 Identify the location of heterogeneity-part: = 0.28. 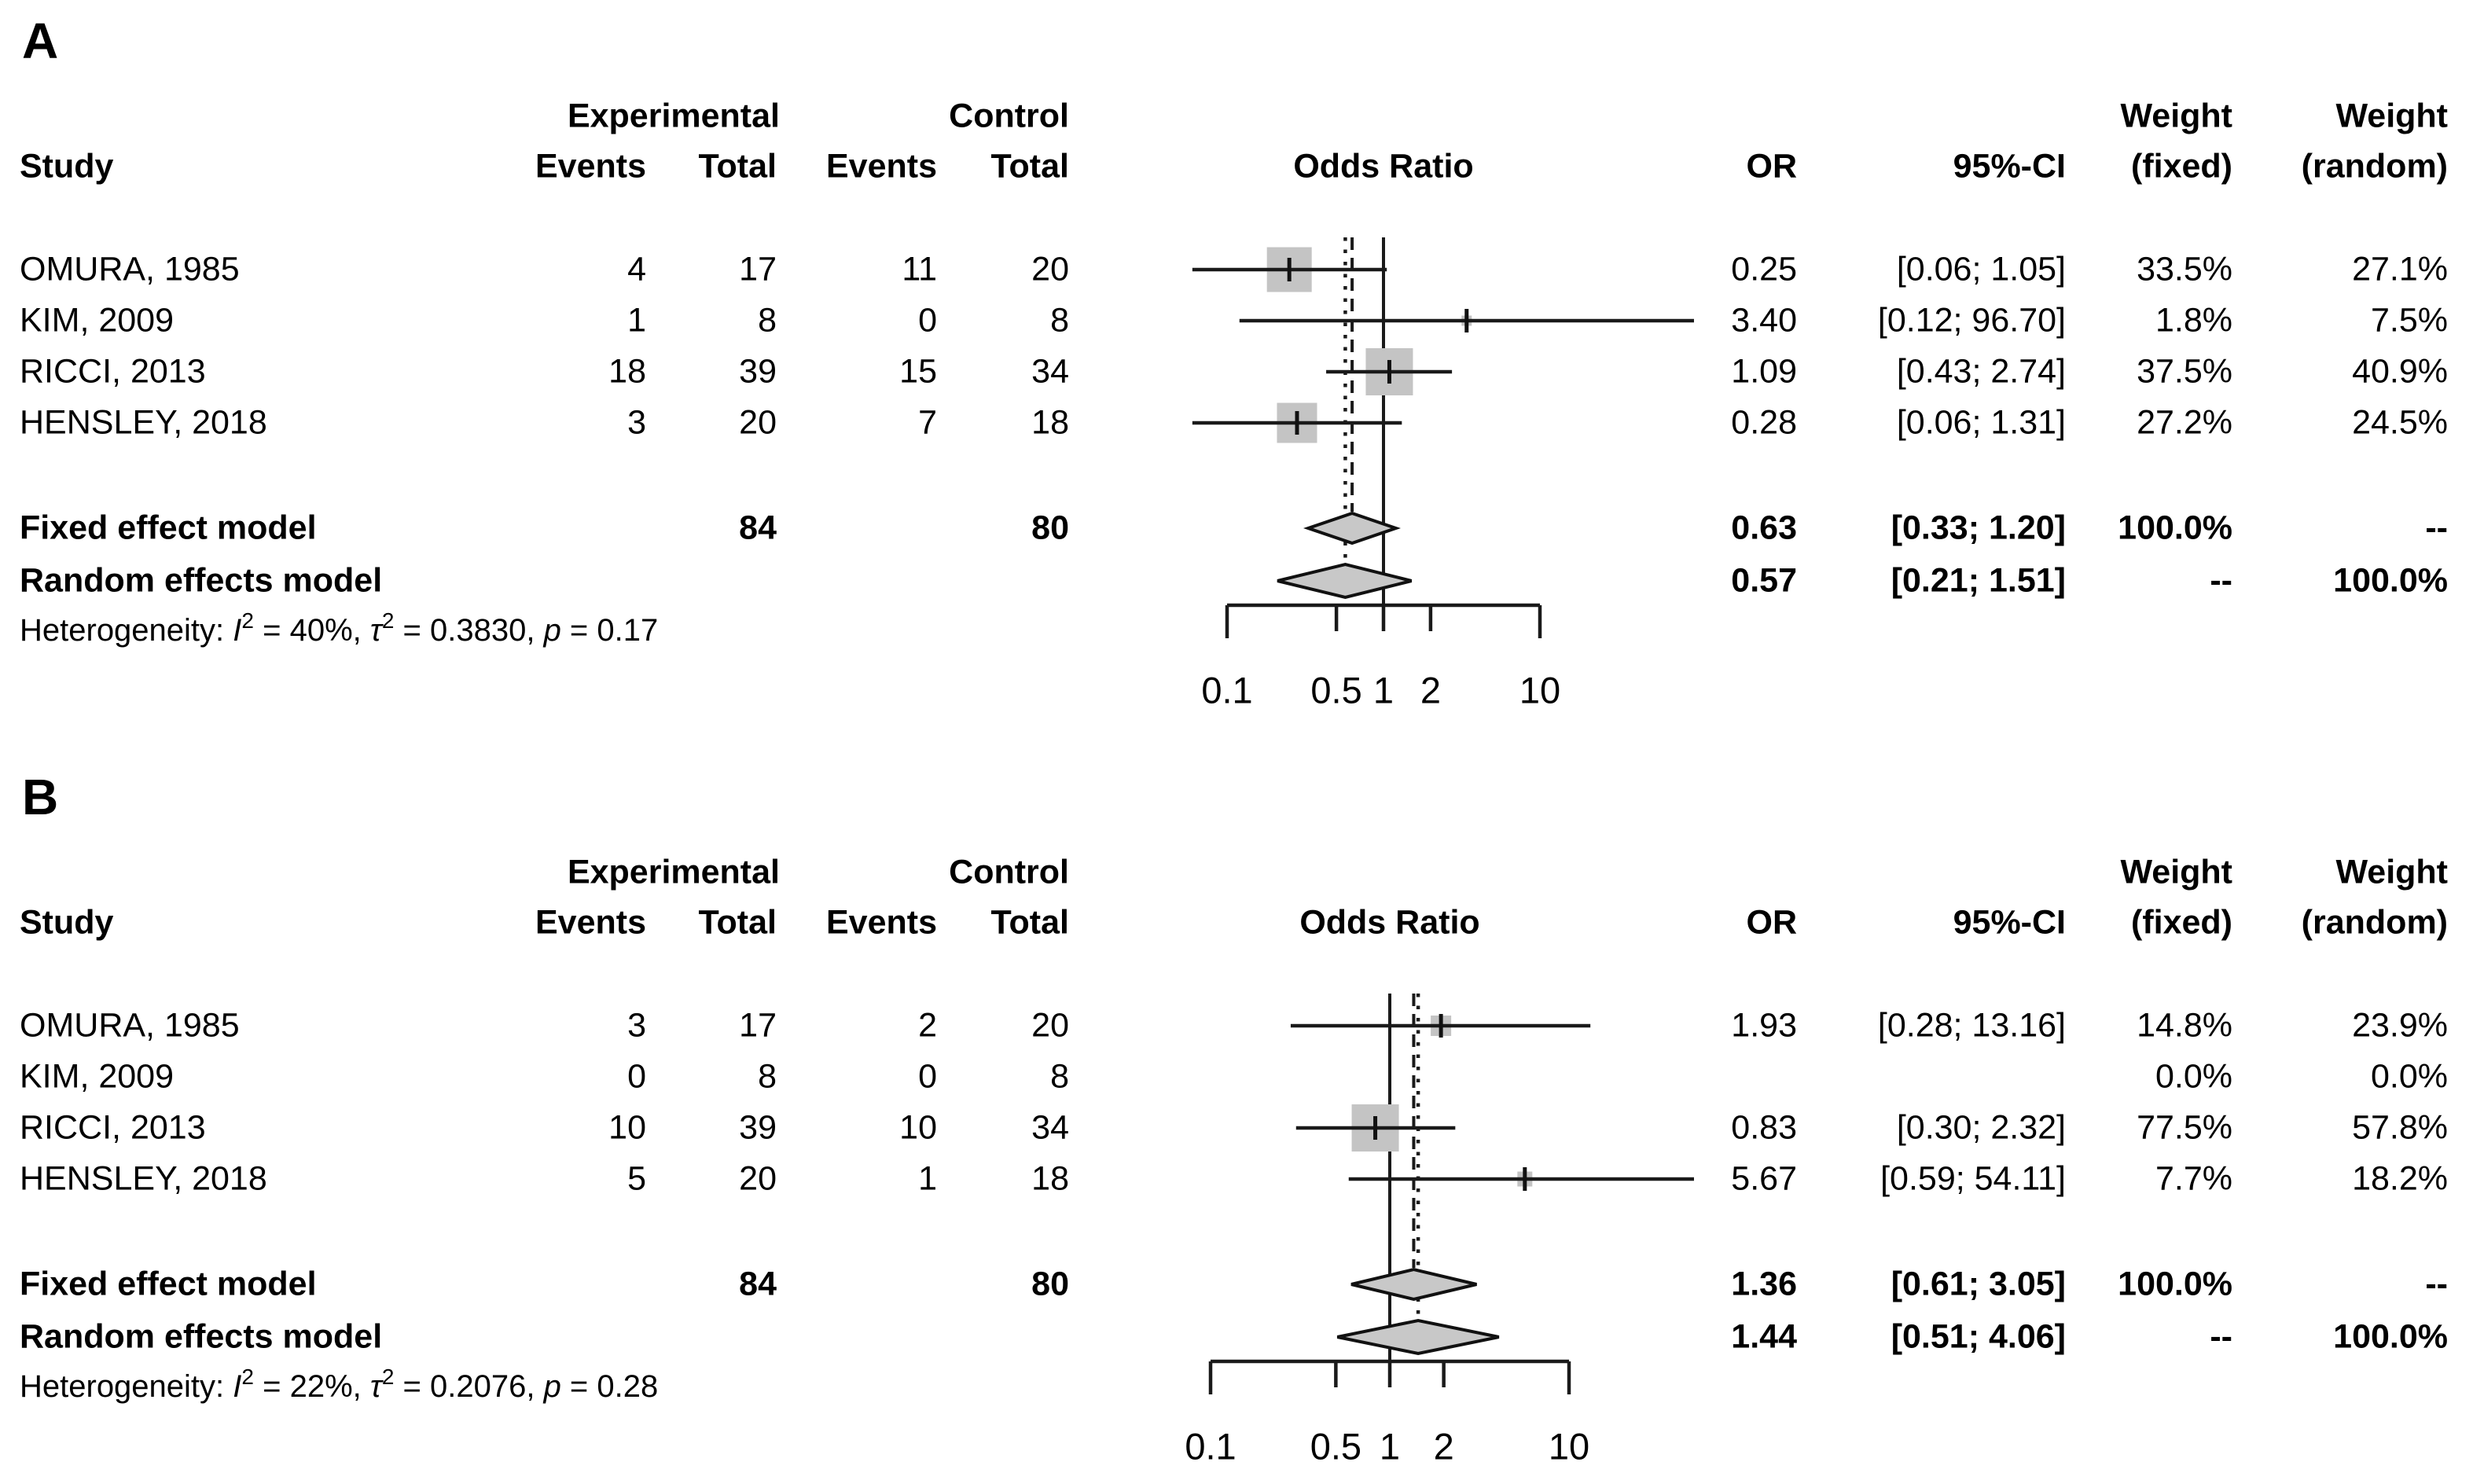
(610, 1386).